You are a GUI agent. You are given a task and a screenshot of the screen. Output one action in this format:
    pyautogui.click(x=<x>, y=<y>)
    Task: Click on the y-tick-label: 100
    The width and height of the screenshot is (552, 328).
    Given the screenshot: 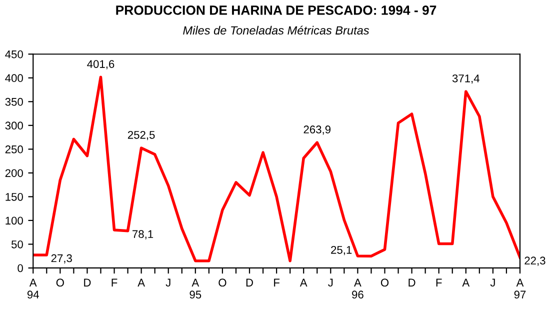 What is the action you would take?
    pyautogui.click(x=14, y=220)
    